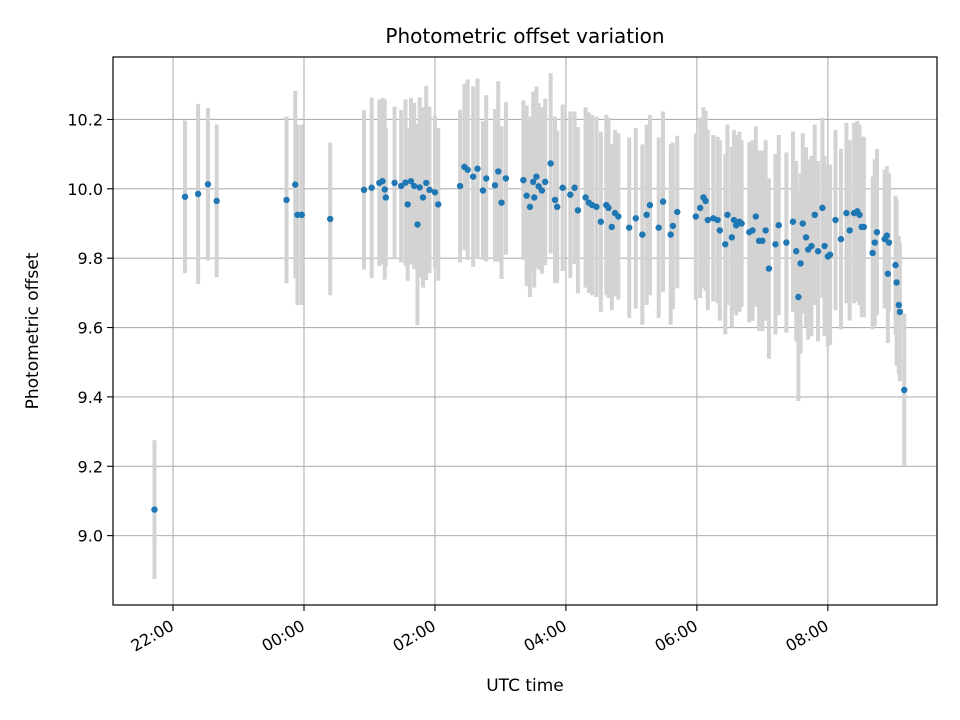  I want to click on x-axis-title: UTC time, so click(525, 686).